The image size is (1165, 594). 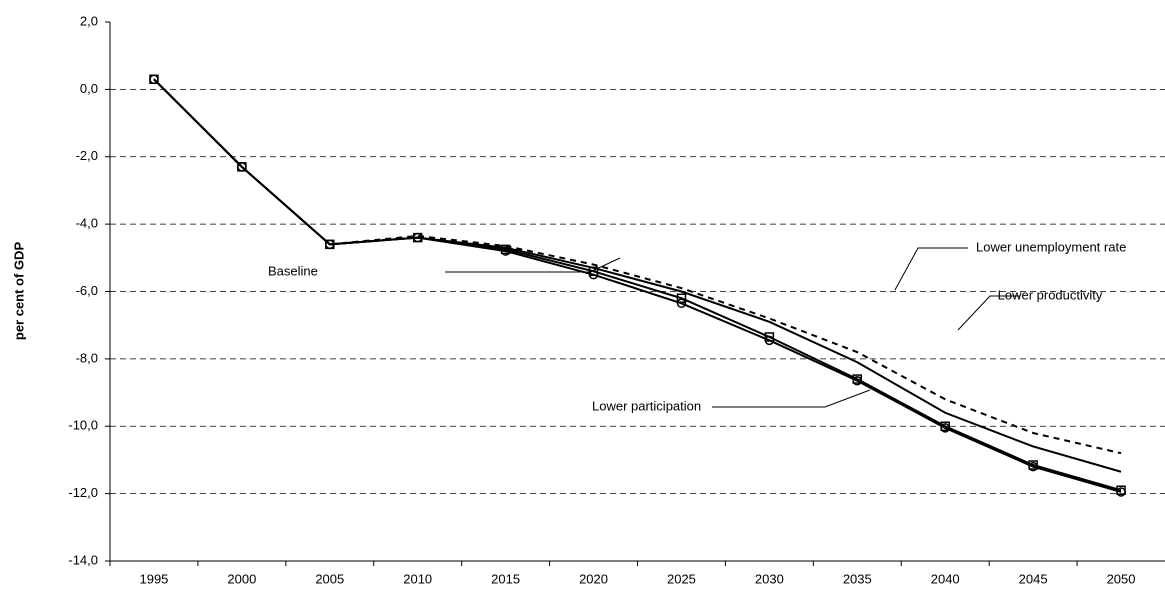 What do you see at coordinates (83, 492) in the screenshot?
I see `y-tick-label: -12,0` at bounding box center [83, 492].